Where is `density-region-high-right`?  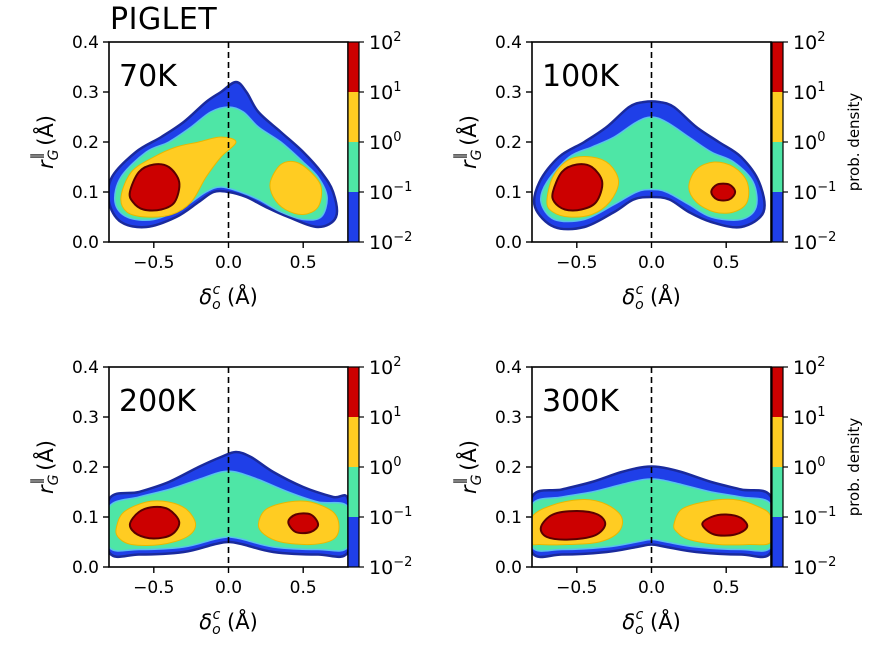 density-region-high-right is located at coordinates (296, 188).